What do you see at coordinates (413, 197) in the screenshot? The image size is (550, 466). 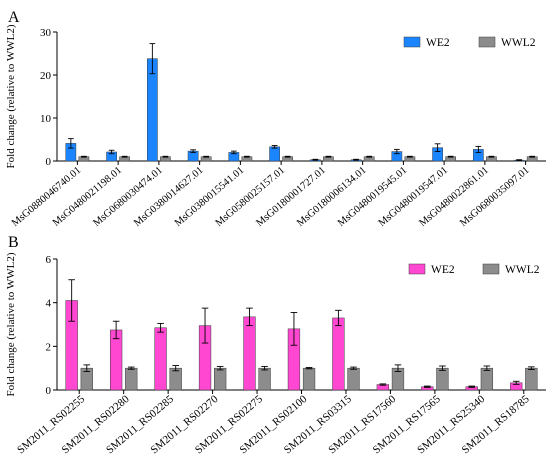 I see `x-tick-label: MsG0480019547.01` at bounding box center [413, 197].